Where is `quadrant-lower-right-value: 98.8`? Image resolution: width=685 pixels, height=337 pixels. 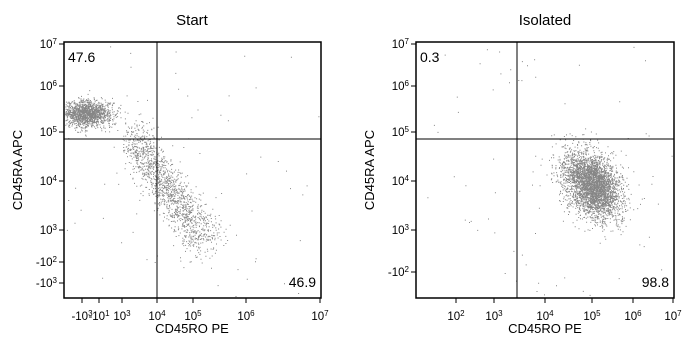 quadrant-lower-right-value: 98.8 is located at coordinates (655, 282).